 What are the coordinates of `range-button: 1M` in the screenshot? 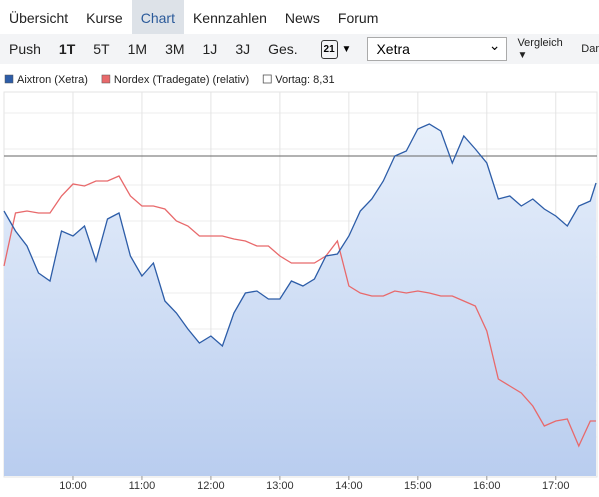 It's located at (137, 49).